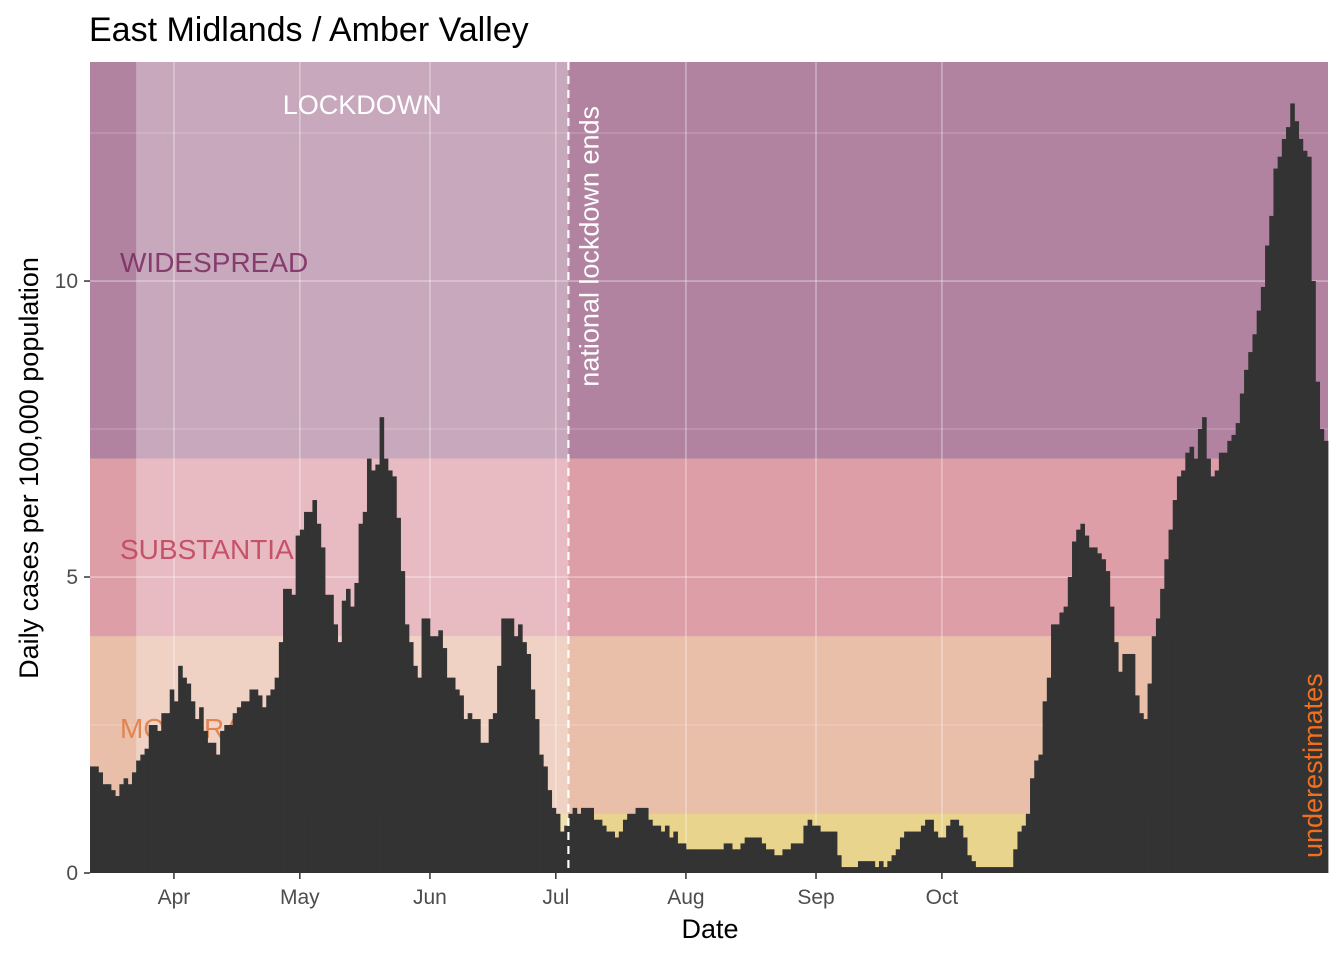 The image size is (1344, 960). I want to click on x-tick-label: Jun, so click(430, 897).